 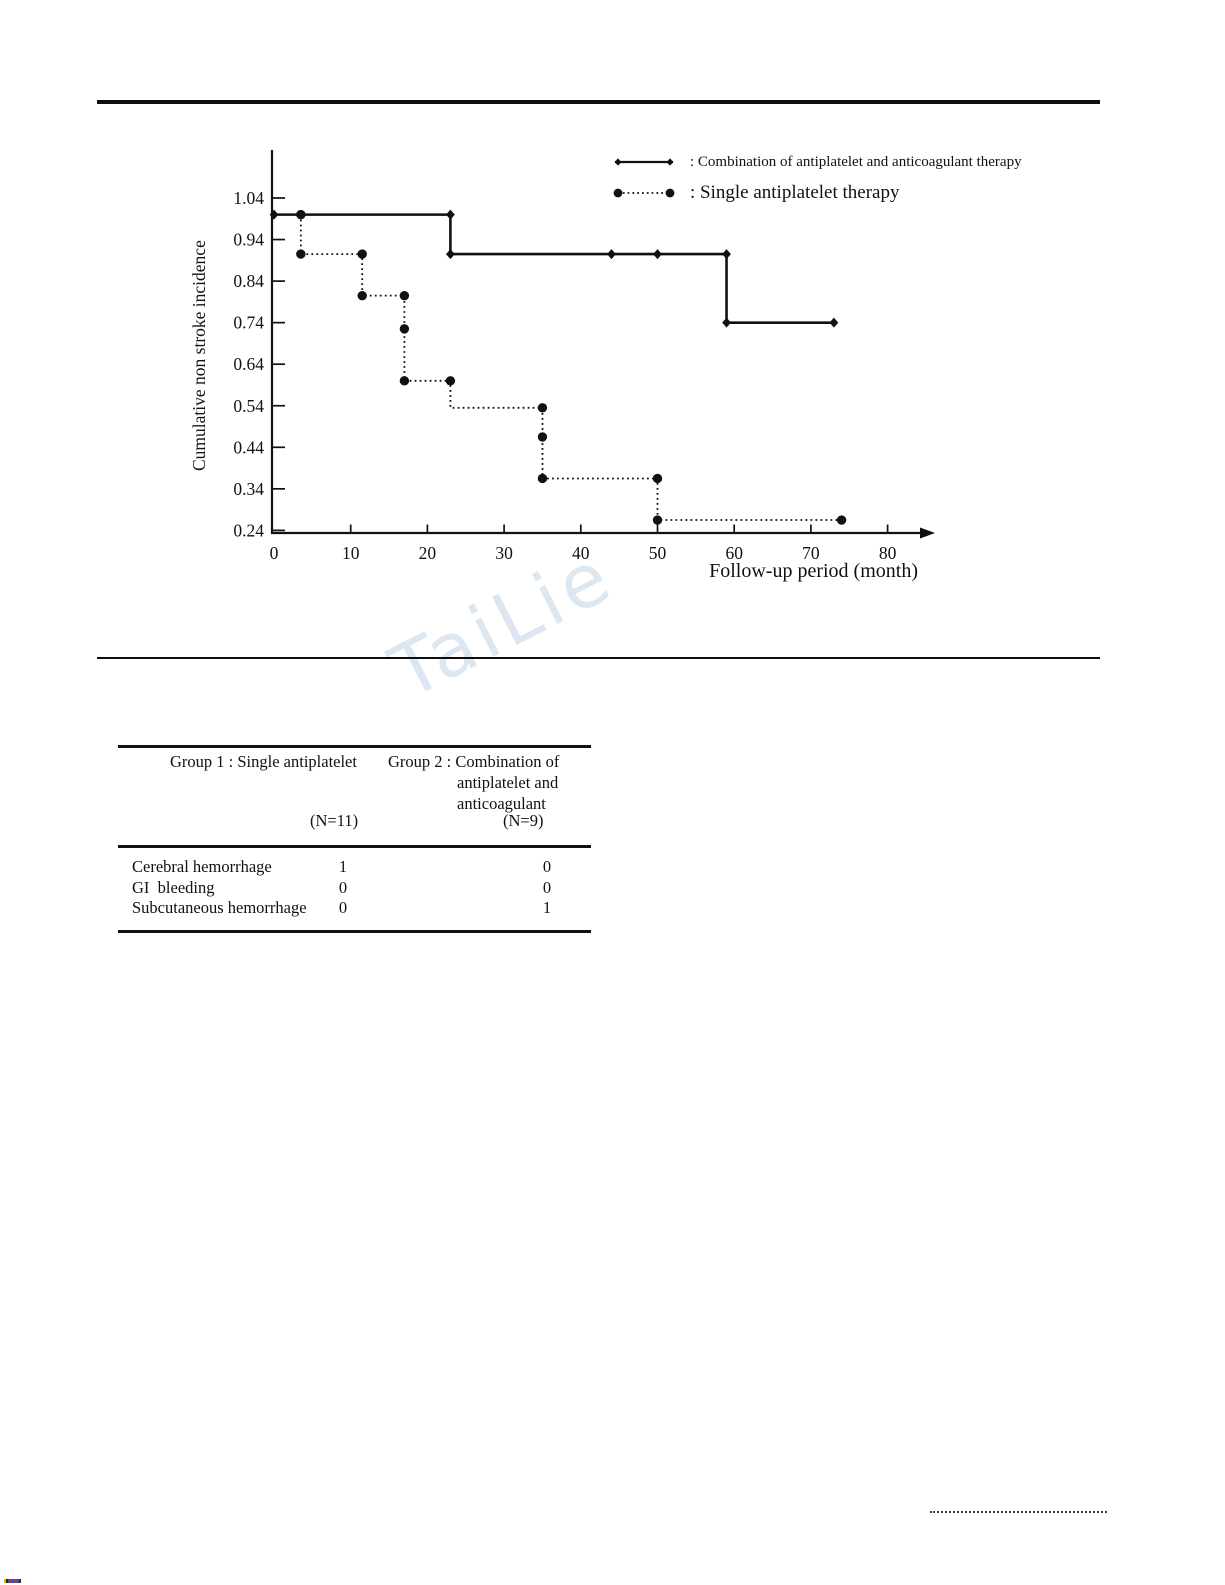 What do you see at coordinates (248, 447) in the screenshot?
I see `y-tick-label: 0.44` at bounding box center [248, 447].